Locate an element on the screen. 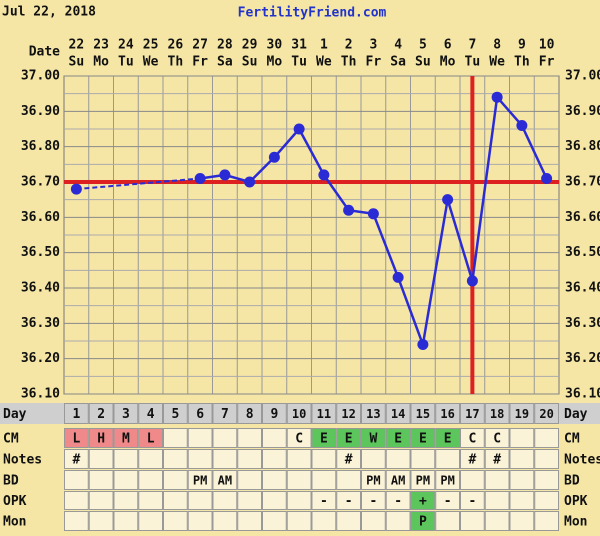 Image resolution: width=600 pixels, height=536 pixels. y-tick-label: 36.40 is located at coordinates (40, 288).